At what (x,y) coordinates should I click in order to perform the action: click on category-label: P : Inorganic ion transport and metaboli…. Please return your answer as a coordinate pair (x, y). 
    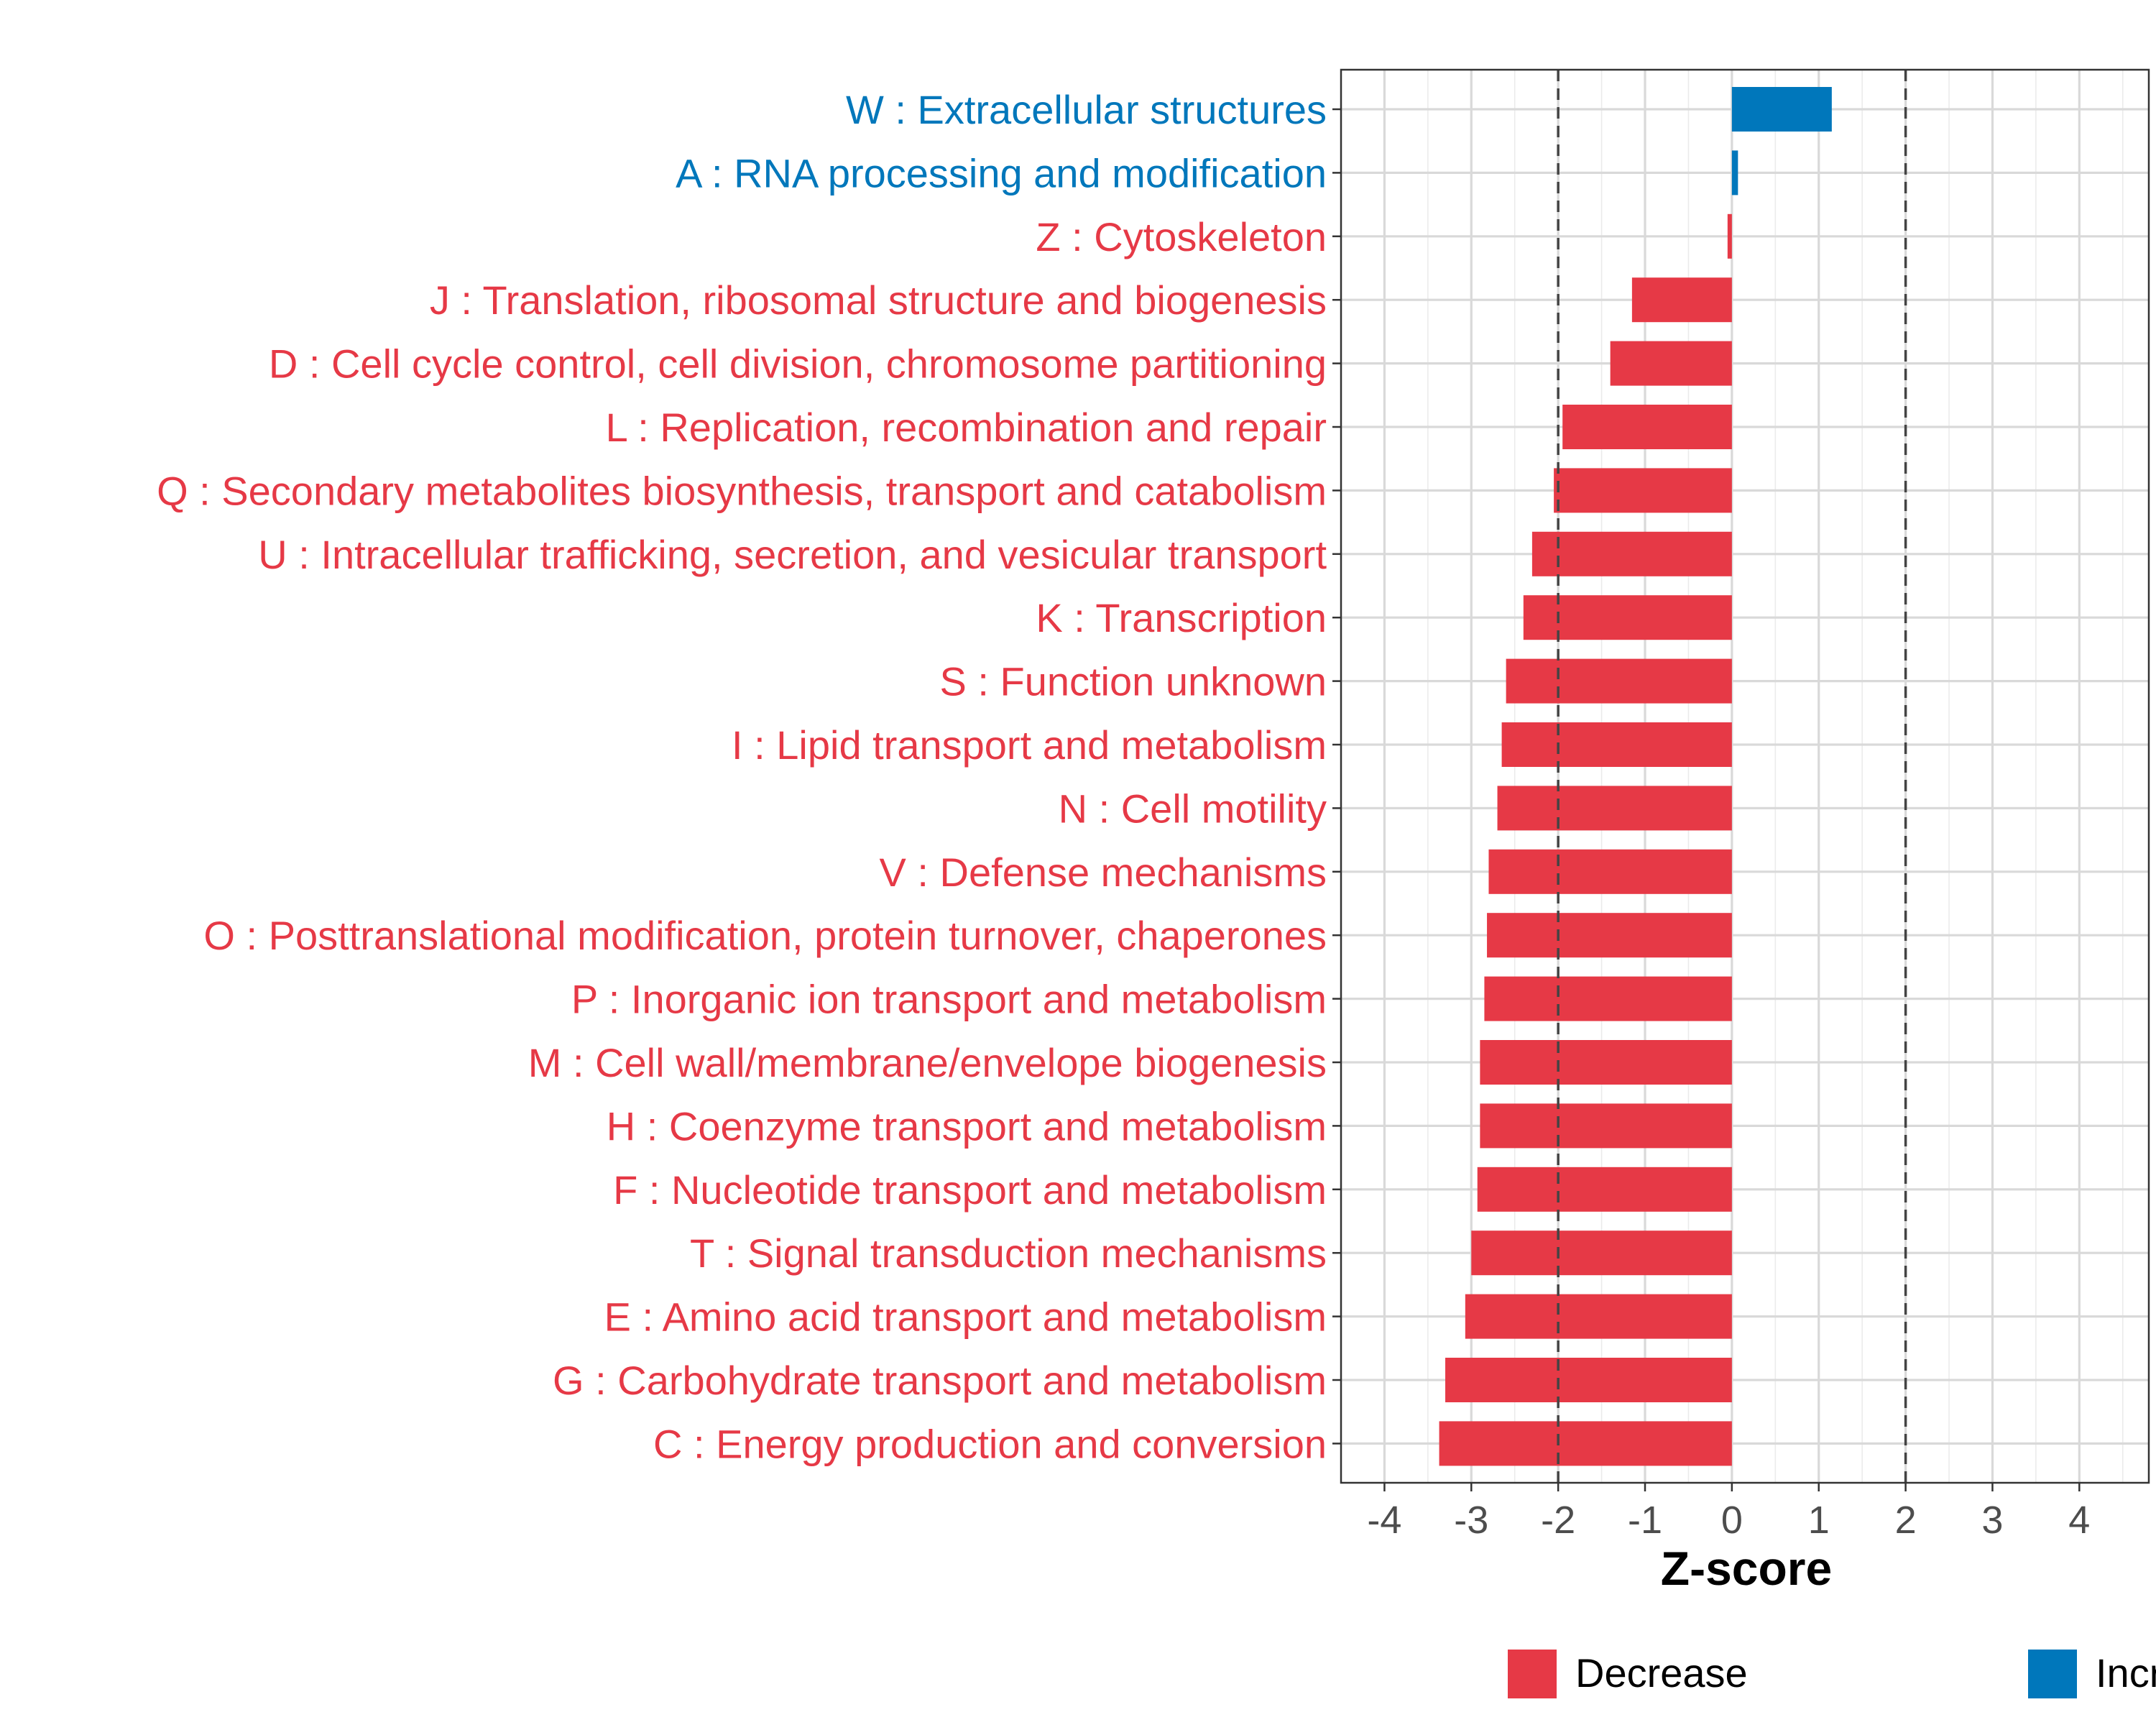
    Looking at the image, I should click on (949, 999).